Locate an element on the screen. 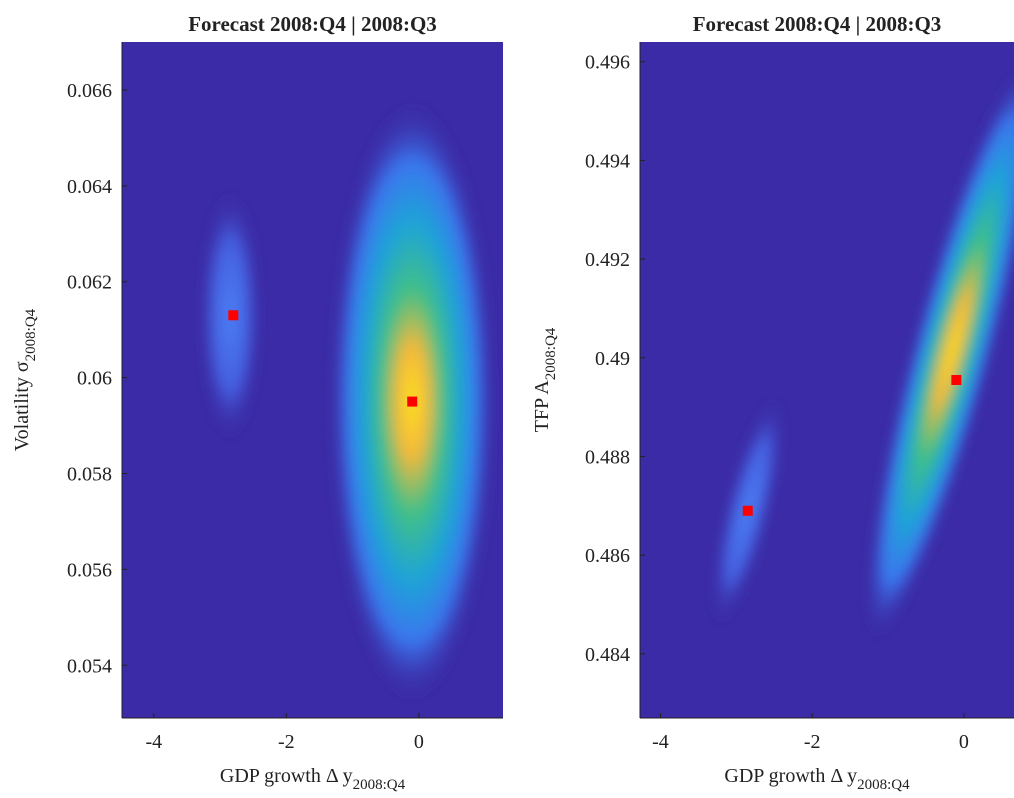 The height and width of the screenshot is (798, 1014). y-tick-label: 0.488 is located at coordinates (607, 457).